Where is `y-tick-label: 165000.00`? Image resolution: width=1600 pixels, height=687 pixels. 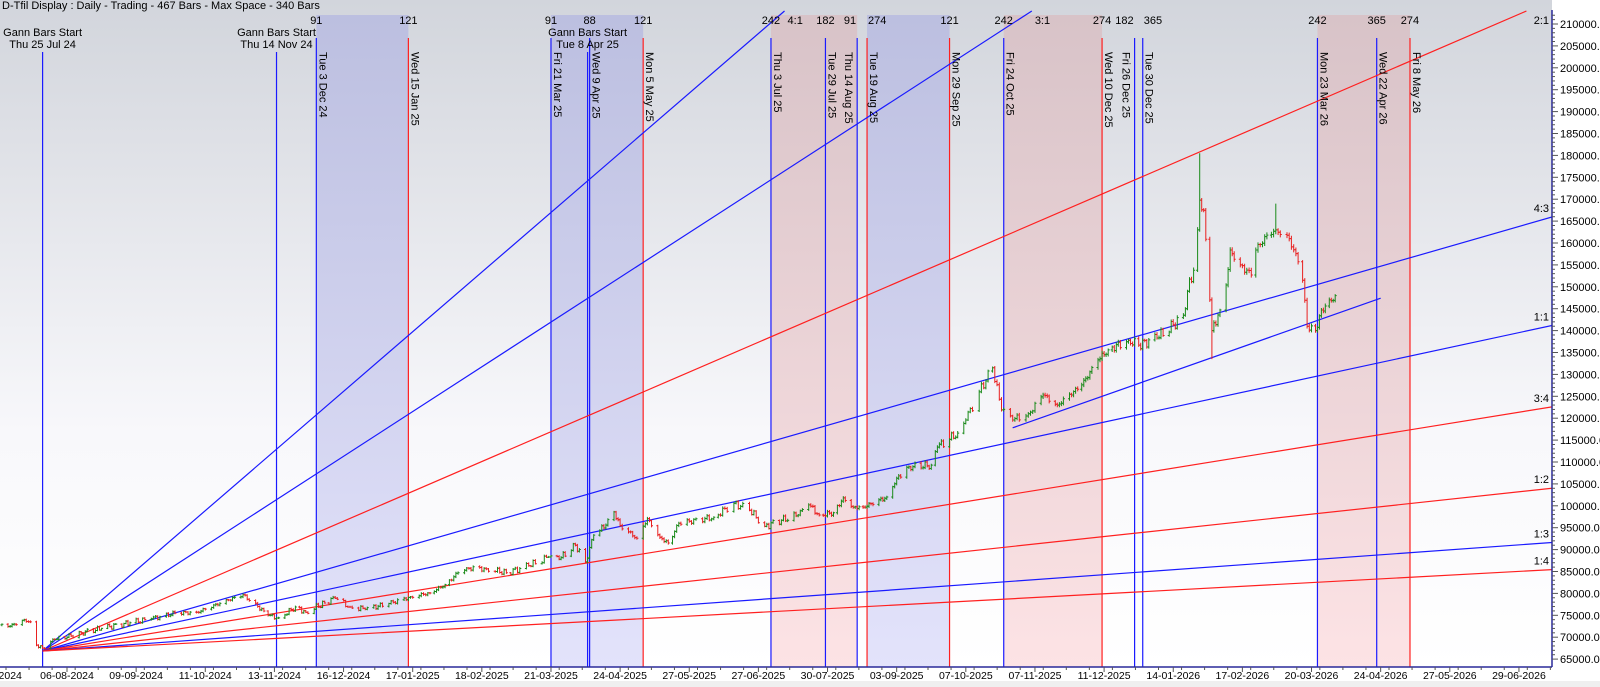
y-tick-label: 165000.00 is located at coordinates (1580, 222).